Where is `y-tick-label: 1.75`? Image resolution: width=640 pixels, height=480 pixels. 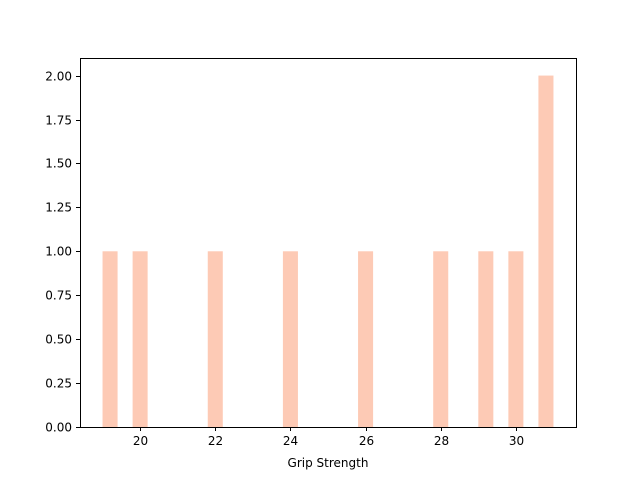 y-tick-label: 1.75 is located at coordinates (58, 121).